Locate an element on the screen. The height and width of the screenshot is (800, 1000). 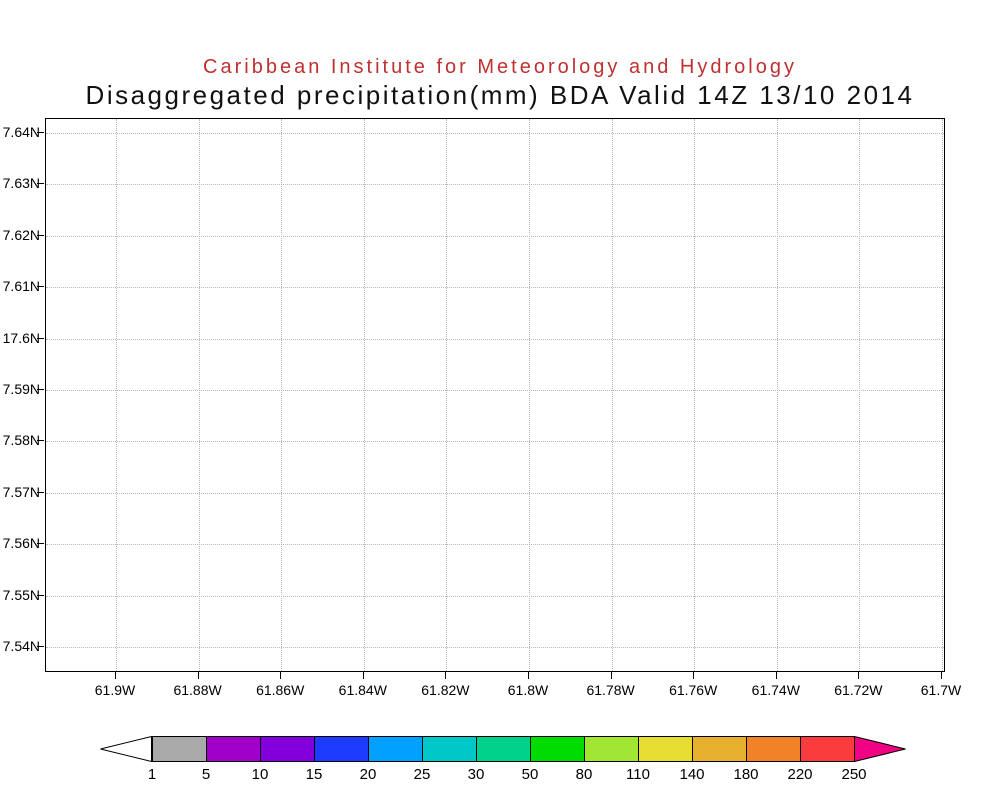
colorbar-tick-label: 20 is located at coordinates (368, 774).